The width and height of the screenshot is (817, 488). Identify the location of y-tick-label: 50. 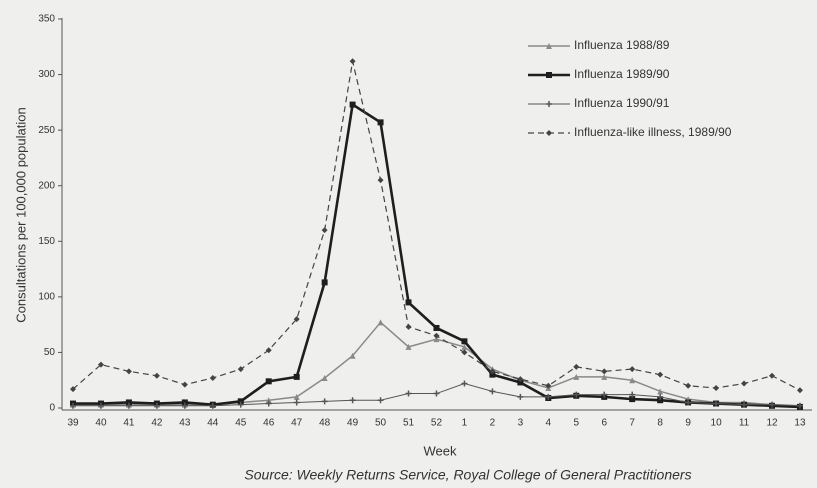
(50, 352).